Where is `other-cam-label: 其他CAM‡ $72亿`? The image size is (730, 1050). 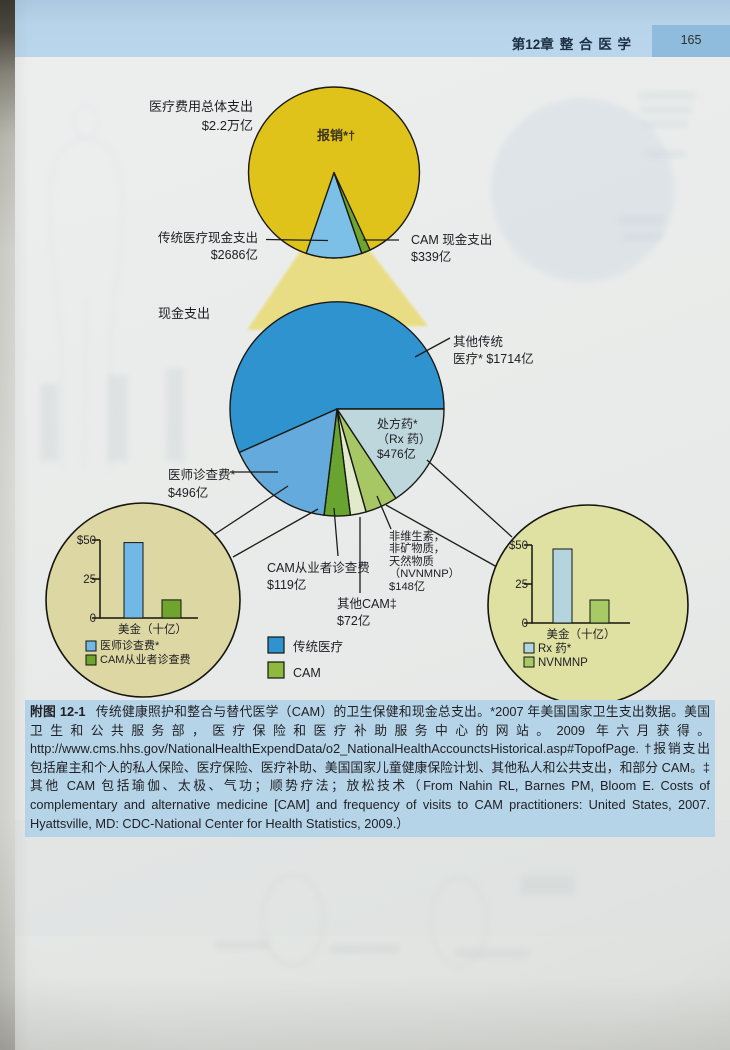 other-cam-label: 其他CAM‡ $72亿 is located at coordinates (367, 612).